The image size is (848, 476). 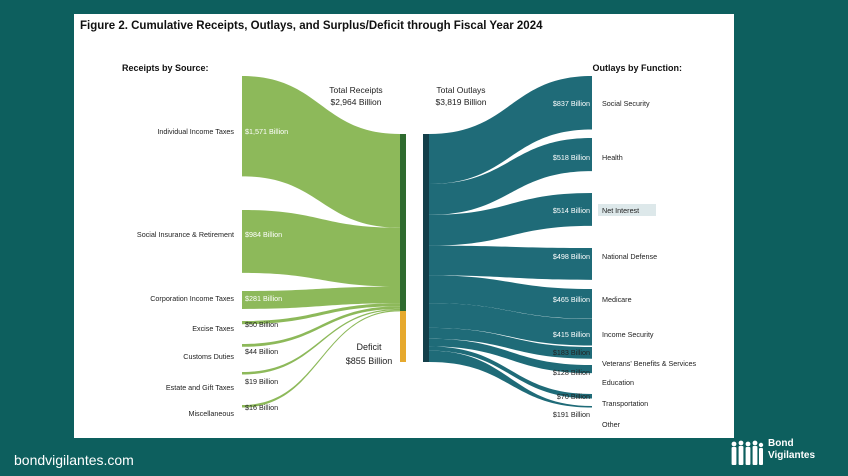 What do you see at coordinates (571, 157) in the screenshot?
I see `outlay-value-2: $518 Billion` at bounding box center [571, 157].